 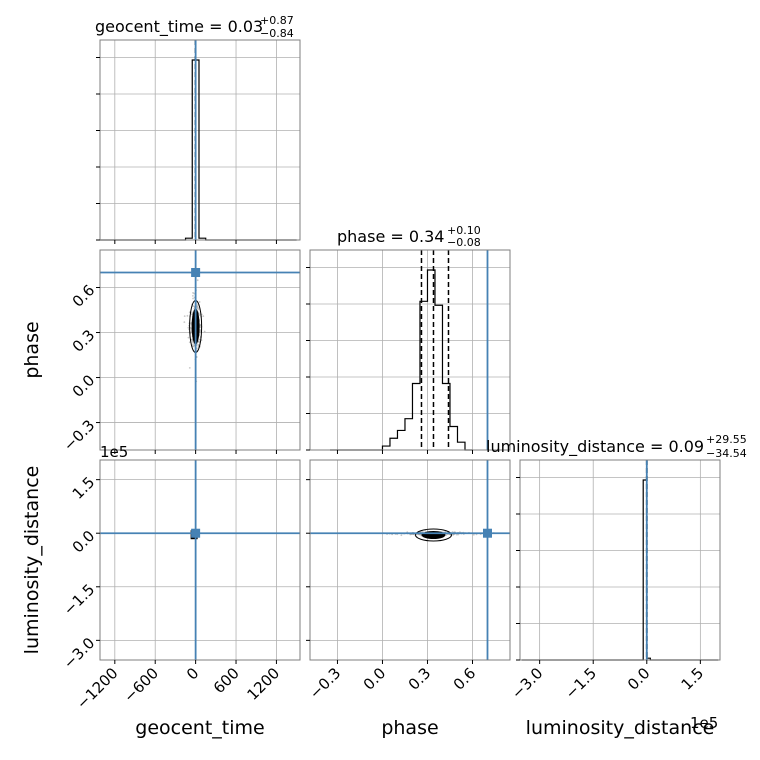 I want to click on title-geocent-time: geocent_time = 0.03 +0.87 −0.84, so click(x=194, y=27).